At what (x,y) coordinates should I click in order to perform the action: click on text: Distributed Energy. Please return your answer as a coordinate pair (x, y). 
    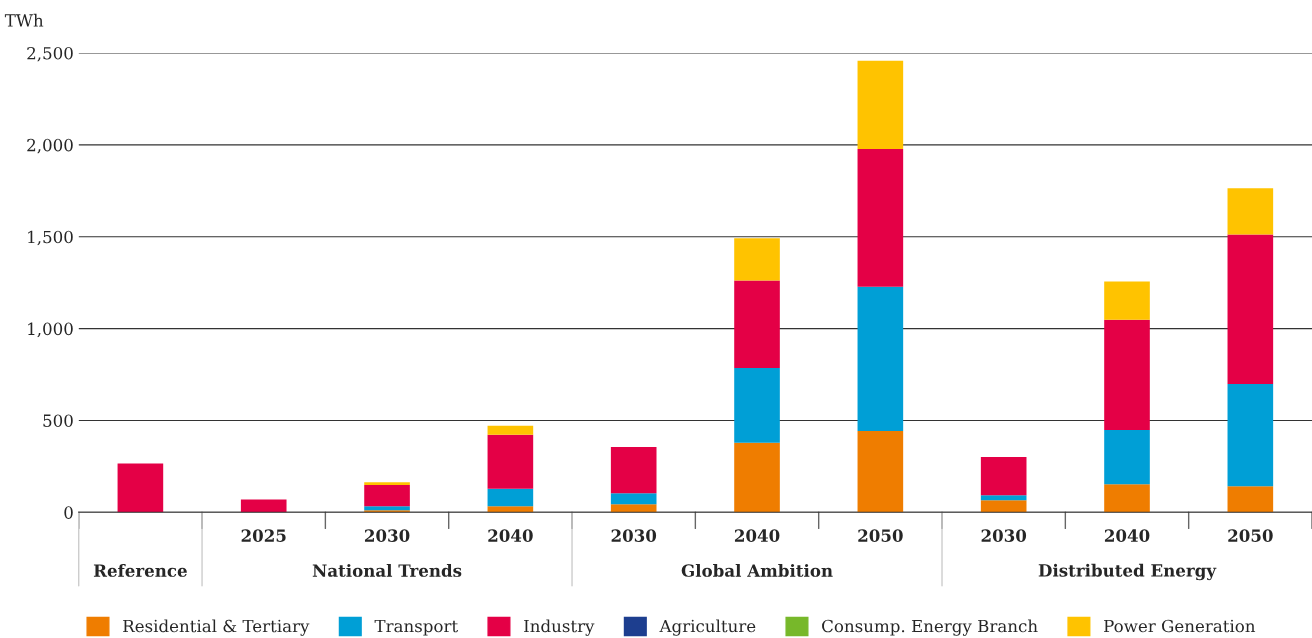
    Looking at the image, I should click on (1127, 572).